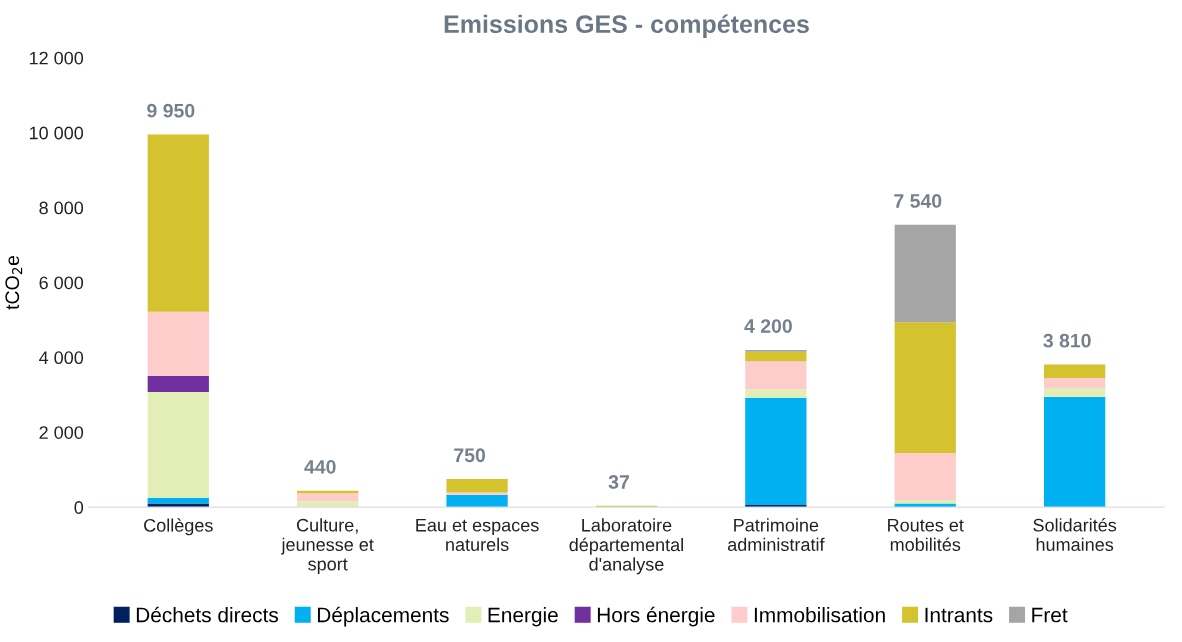  What do you see at coordinates (178, 527) in the screenshot?
I see `x-tick-label: Collèges` at bounding box center [178, 527].